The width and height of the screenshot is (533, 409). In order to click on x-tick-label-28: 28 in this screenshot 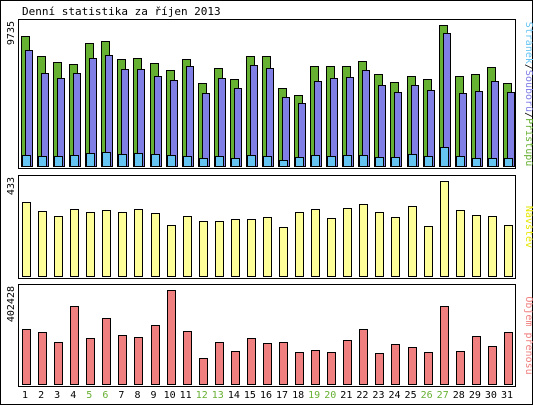, I will do `click(459, 395)`.